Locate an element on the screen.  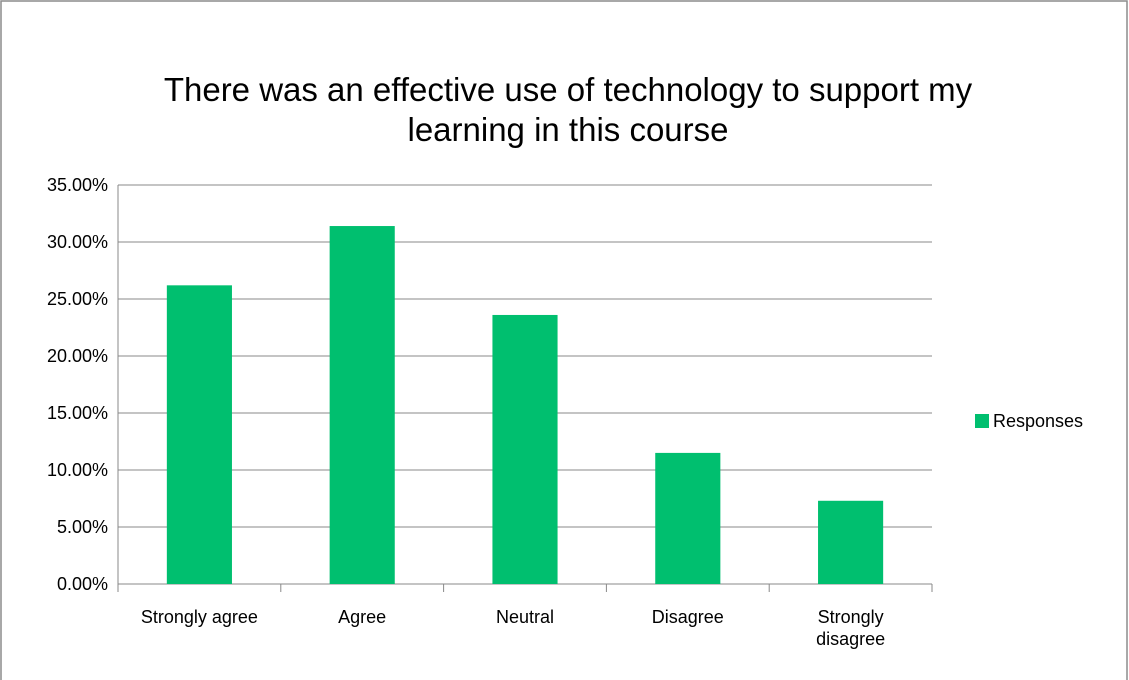
y-tick-label: 0.00% is located at coordinates (82, 584).